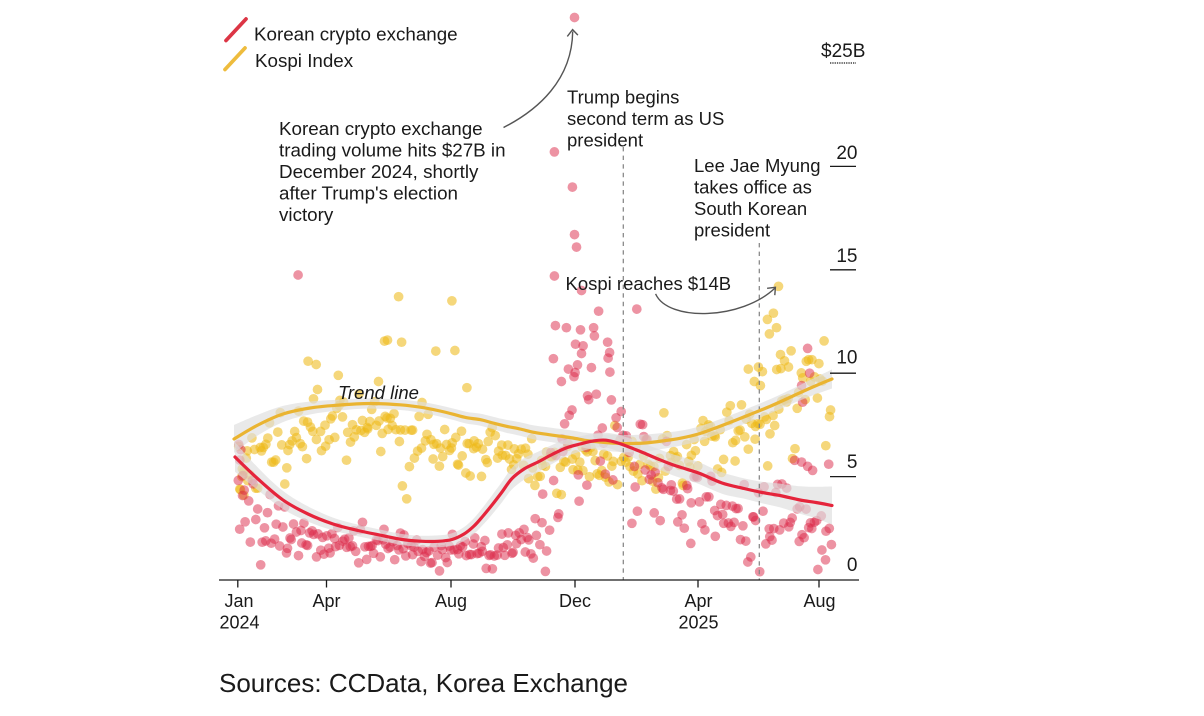  Describe the element at coordinates (239, 623) in the screenshot. I see `svg-text: 2024` at that location.